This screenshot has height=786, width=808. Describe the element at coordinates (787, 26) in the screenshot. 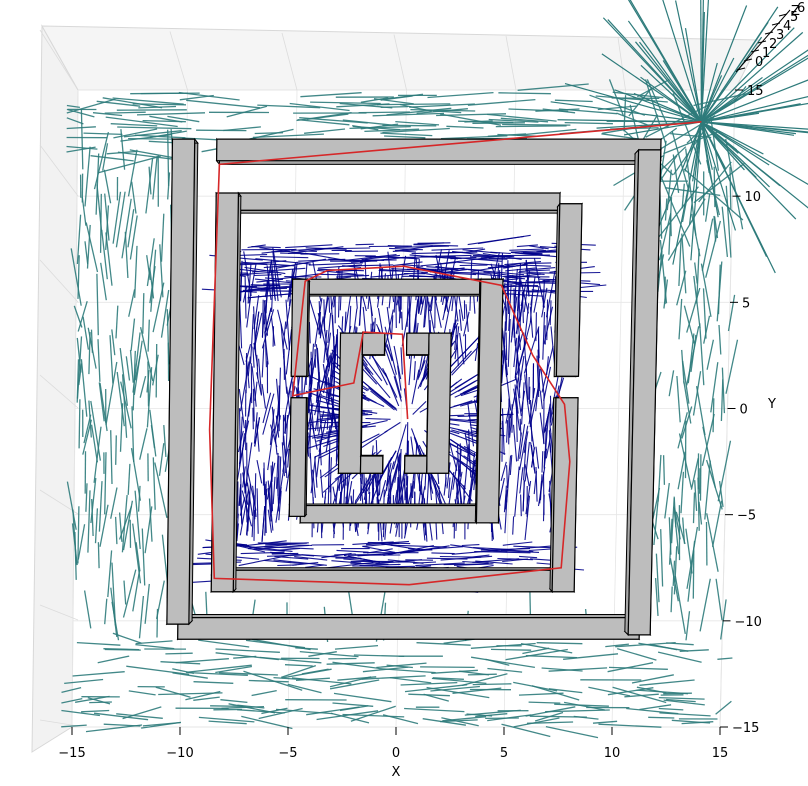

I see `z-tick-label: 4` at that location.